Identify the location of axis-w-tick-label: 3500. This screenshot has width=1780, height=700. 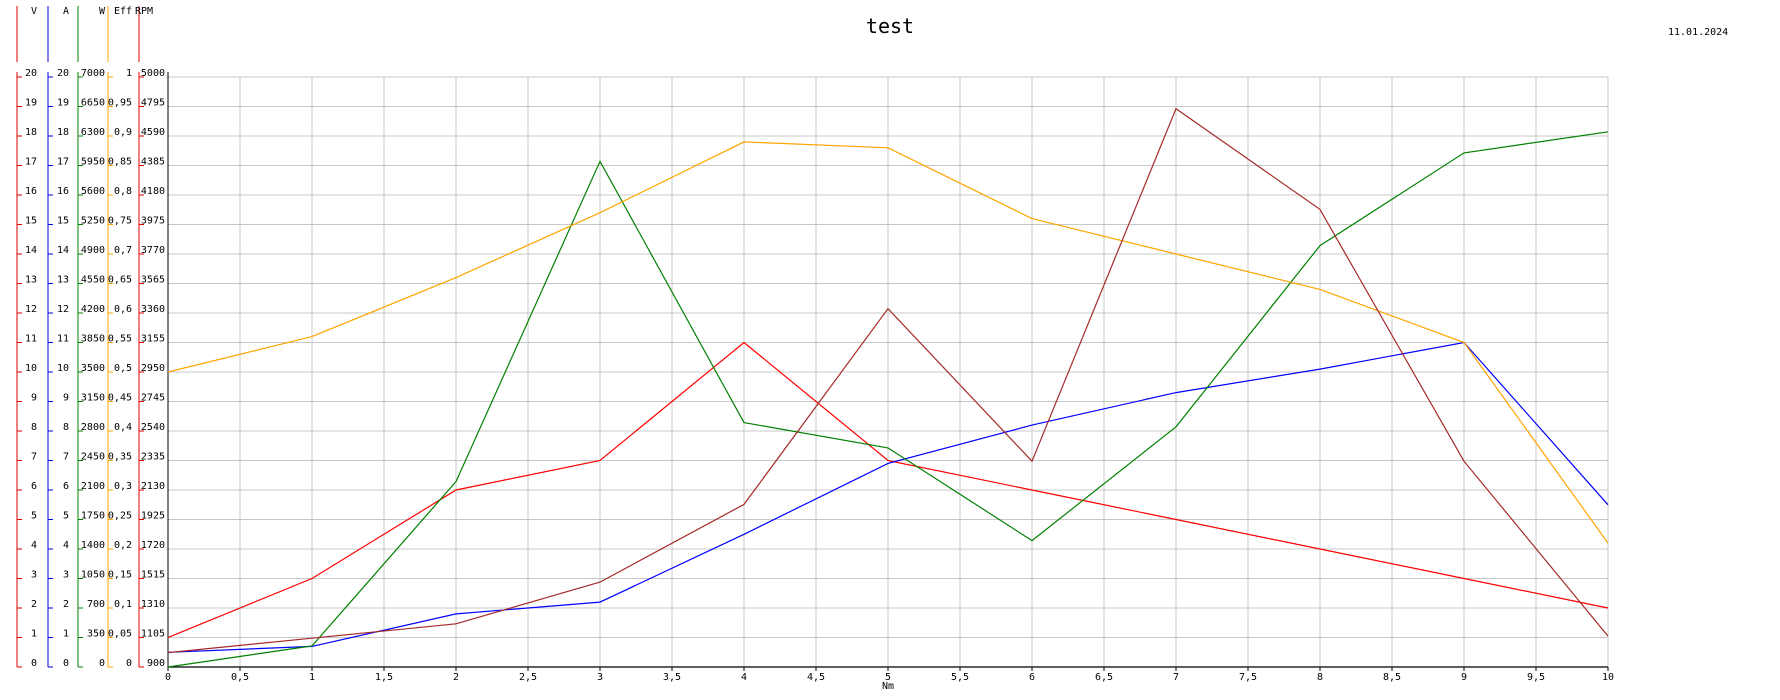
(93, 368).